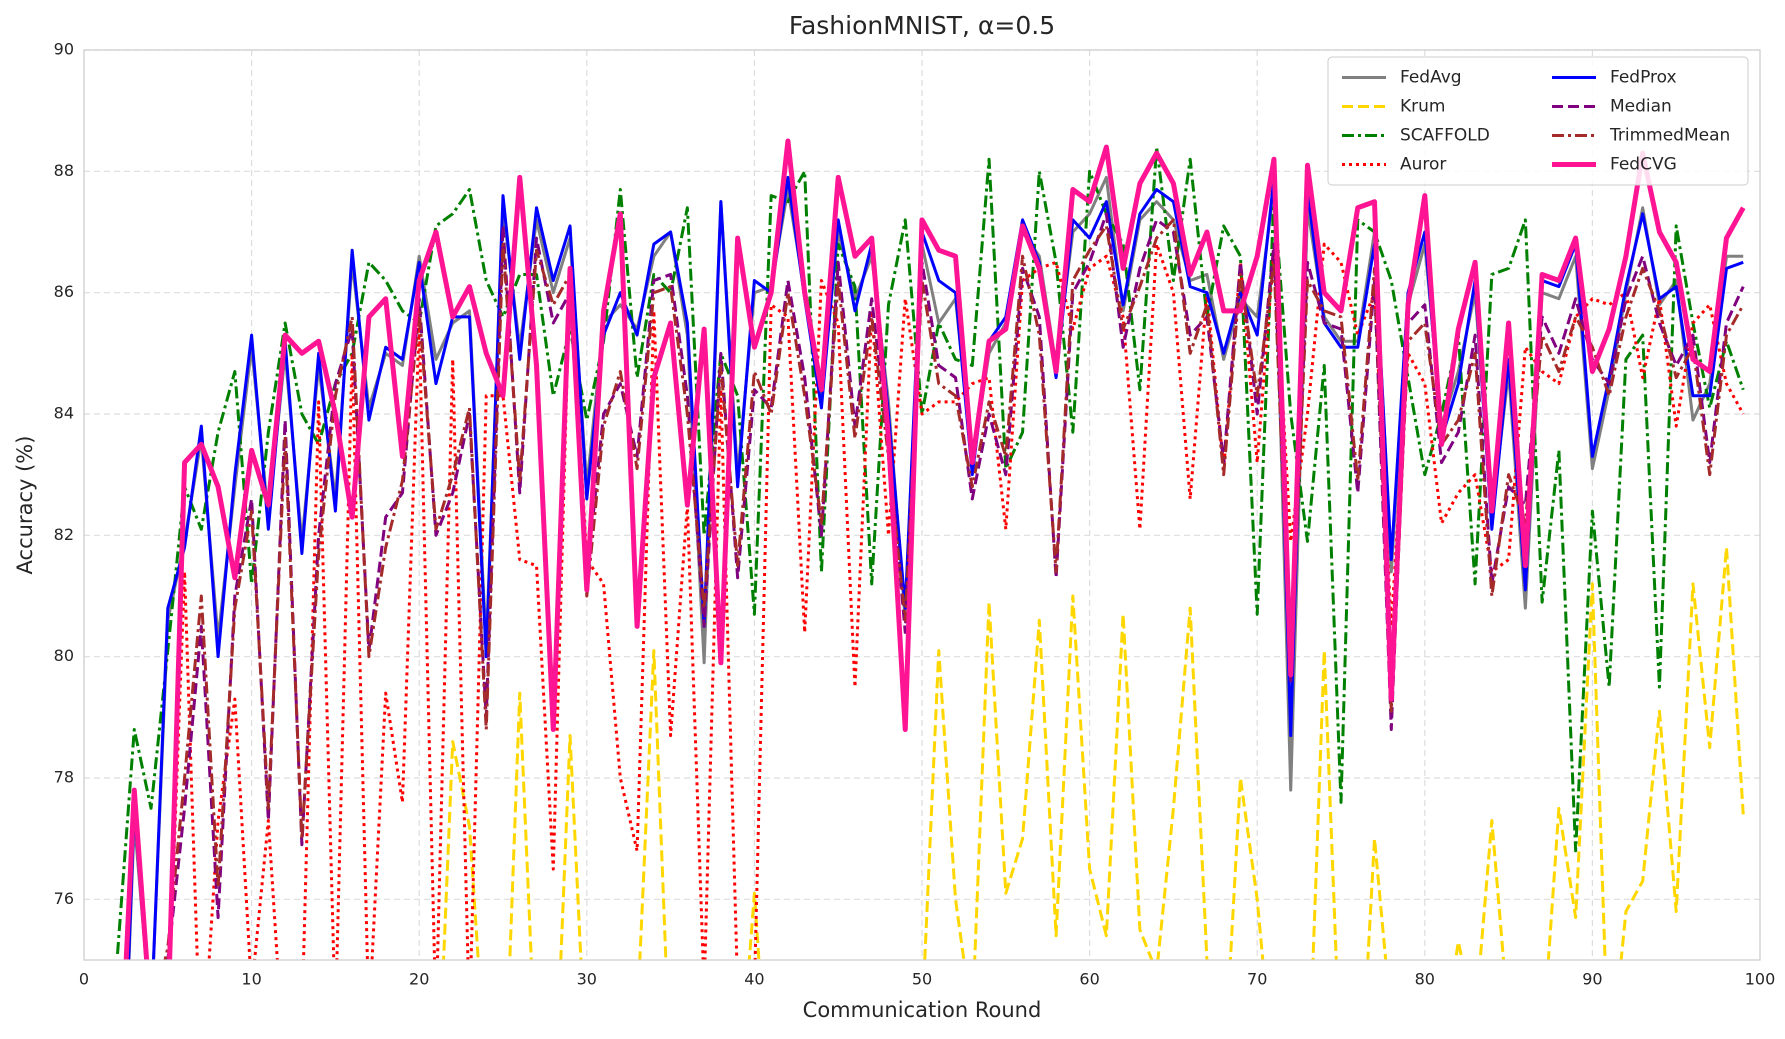 The height and width of the screenshot is (1039, 1785). What do you see at coordinates (922, 979) in the screenshot?
I see `x-tick-label: 50` at bounding box center [922, 979].